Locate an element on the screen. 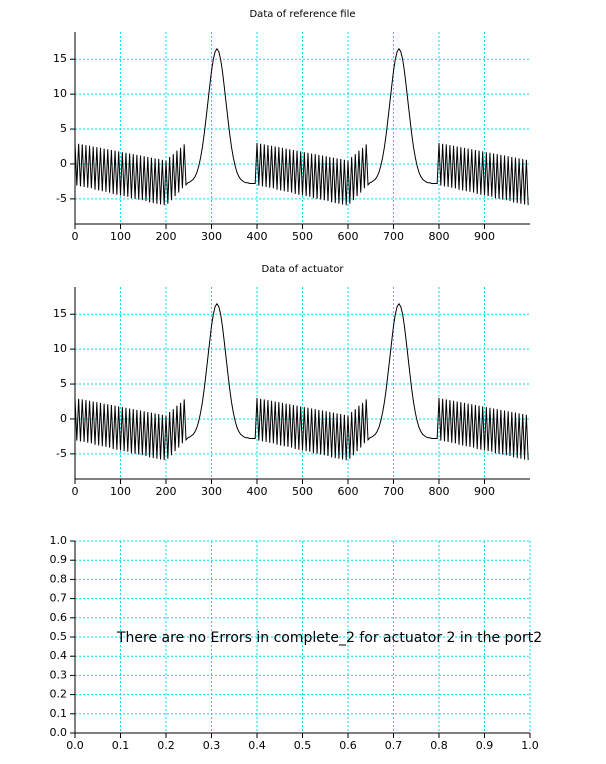  y-tick-label: 0.6 is located at coordinates (59, 617).